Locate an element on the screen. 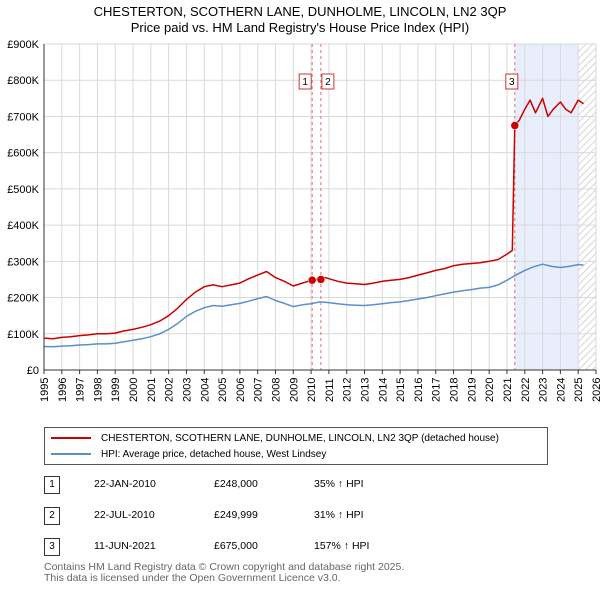 This screenshot has width=600, height=590. y-tick-label: £900K is located at coordinates (23, 45).